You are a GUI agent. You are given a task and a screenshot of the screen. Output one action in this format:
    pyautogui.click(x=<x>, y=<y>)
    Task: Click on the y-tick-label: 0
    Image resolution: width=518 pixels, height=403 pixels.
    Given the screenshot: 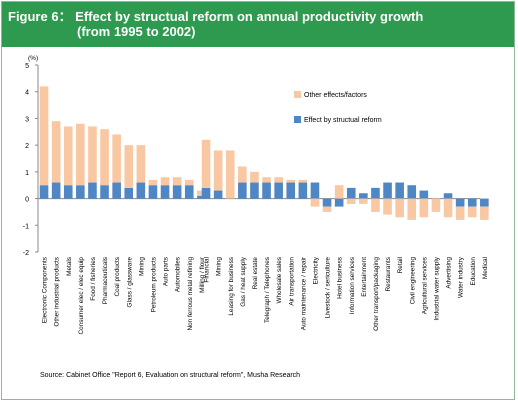 What is the action you would take?
    pyautogui.click(x=27, y=200)
    